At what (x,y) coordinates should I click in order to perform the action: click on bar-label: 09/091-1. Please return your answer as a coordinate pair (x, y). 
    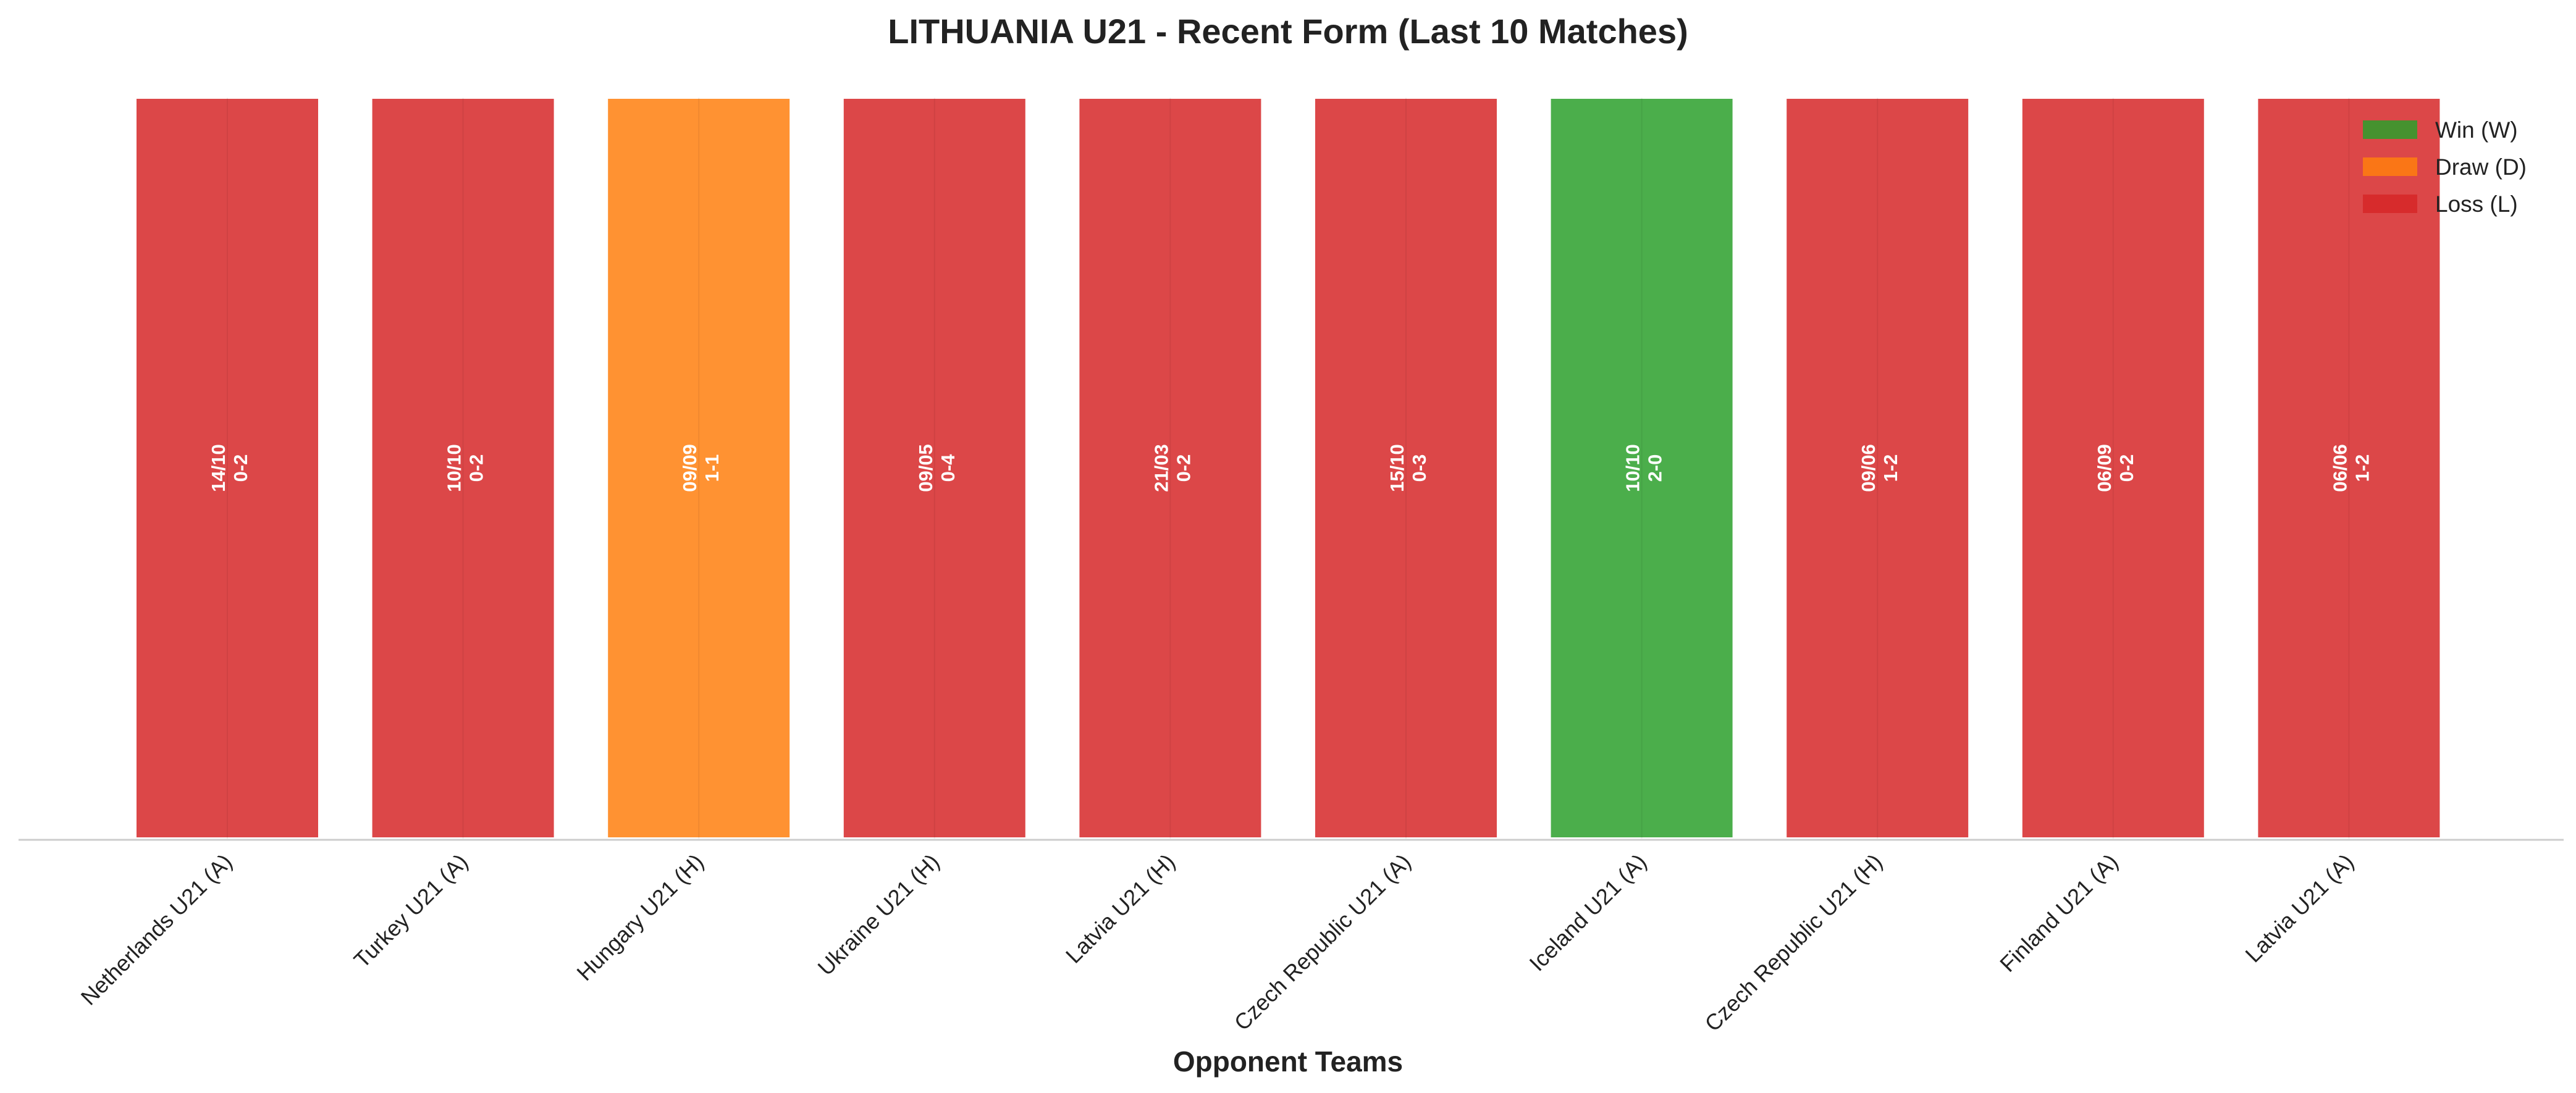
    Looking at the image, I should click on (701, 468).